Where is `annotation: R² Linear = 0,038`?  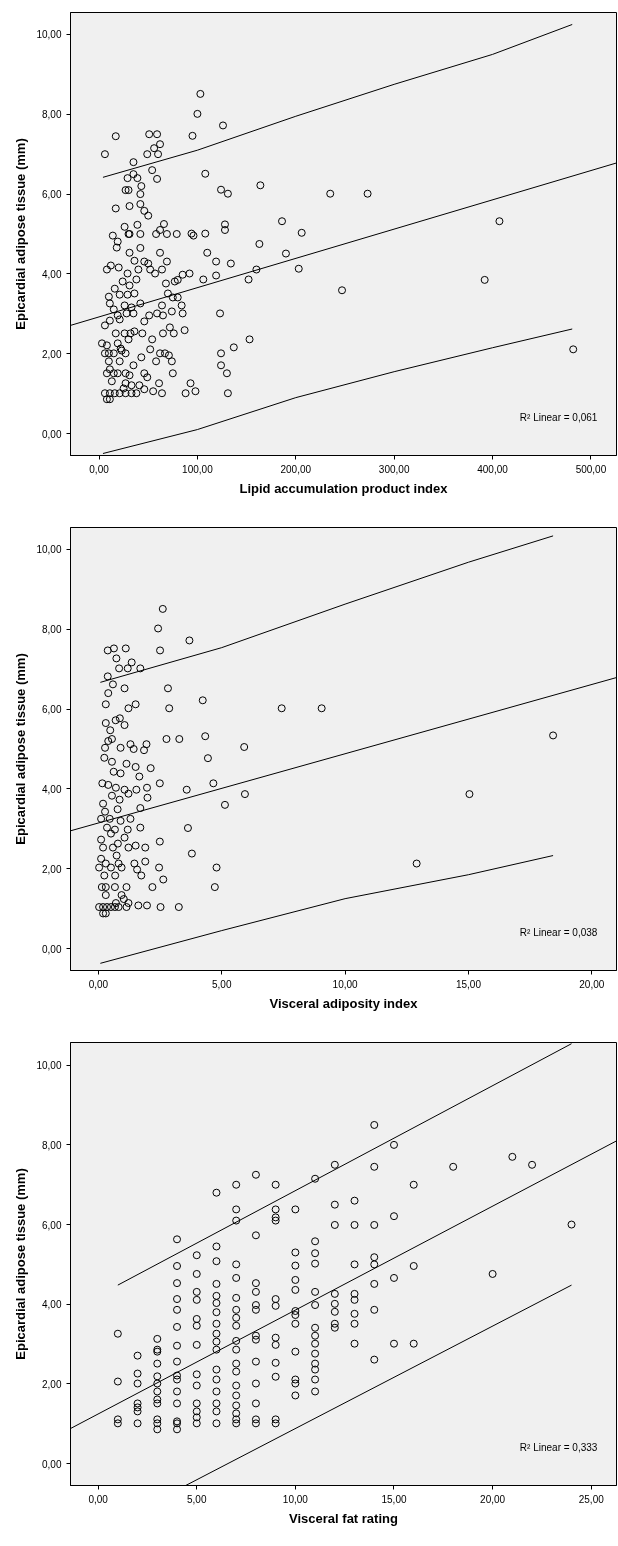 annotation: R² Linear = 0,038 is located at coordinates (558, 933).